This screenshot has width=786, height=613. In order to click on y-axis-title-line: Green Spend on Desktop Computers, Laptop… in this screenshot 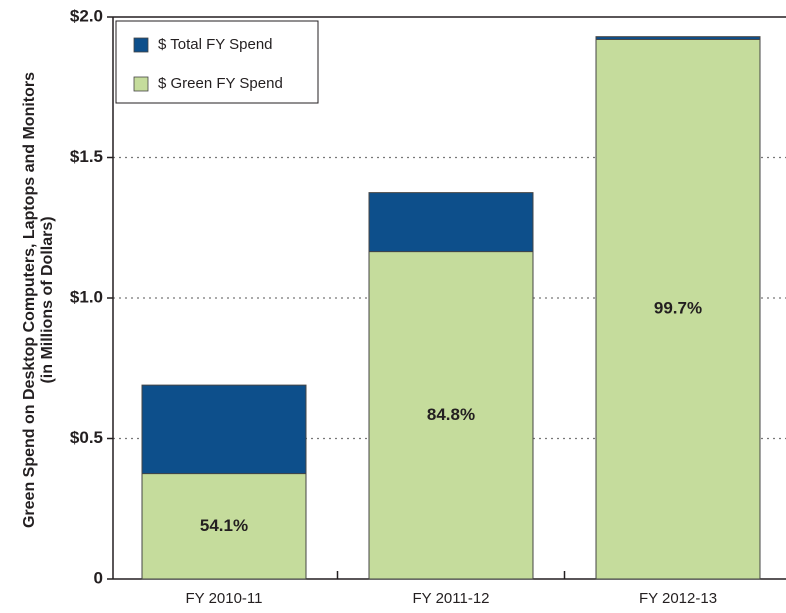, I will do `click(29, 300)`.